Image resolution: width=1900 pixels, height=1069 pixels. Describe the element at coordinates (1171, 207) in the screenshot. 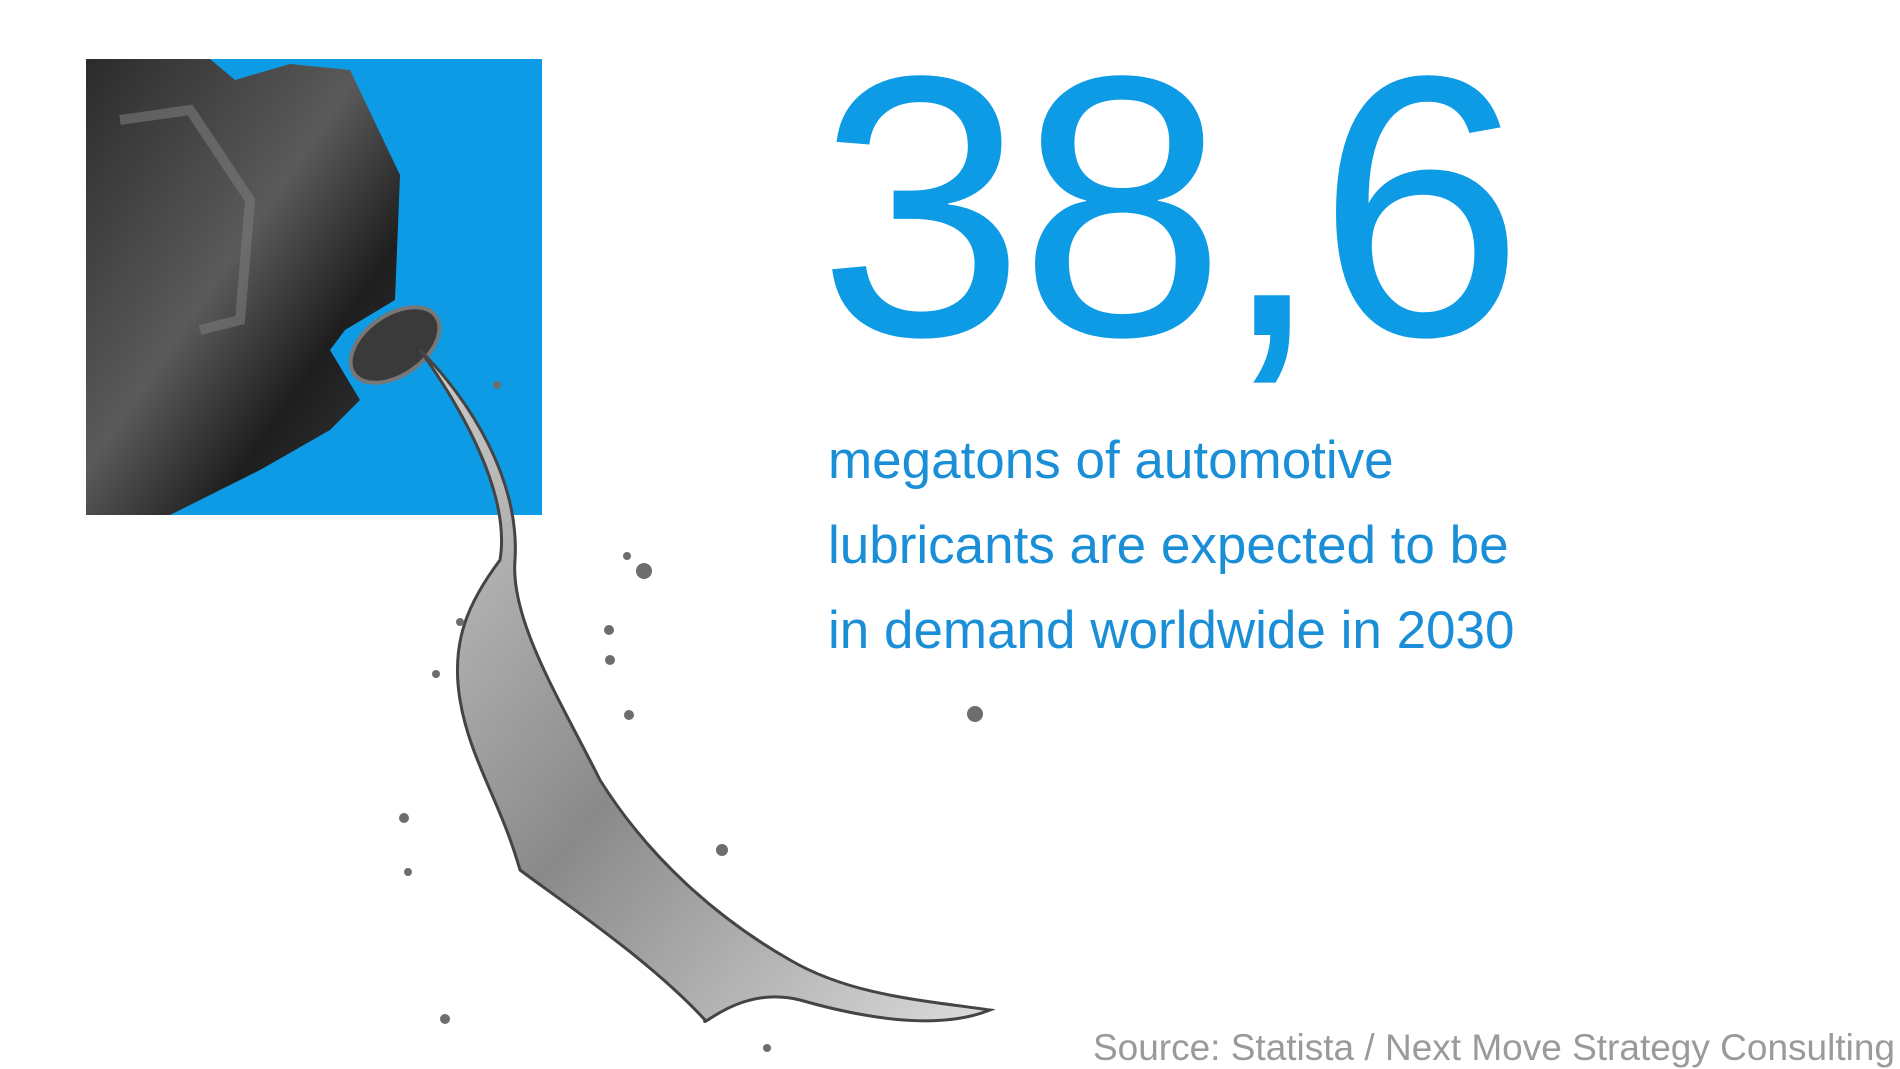

I see `headline-figure: 38,6` at that location.